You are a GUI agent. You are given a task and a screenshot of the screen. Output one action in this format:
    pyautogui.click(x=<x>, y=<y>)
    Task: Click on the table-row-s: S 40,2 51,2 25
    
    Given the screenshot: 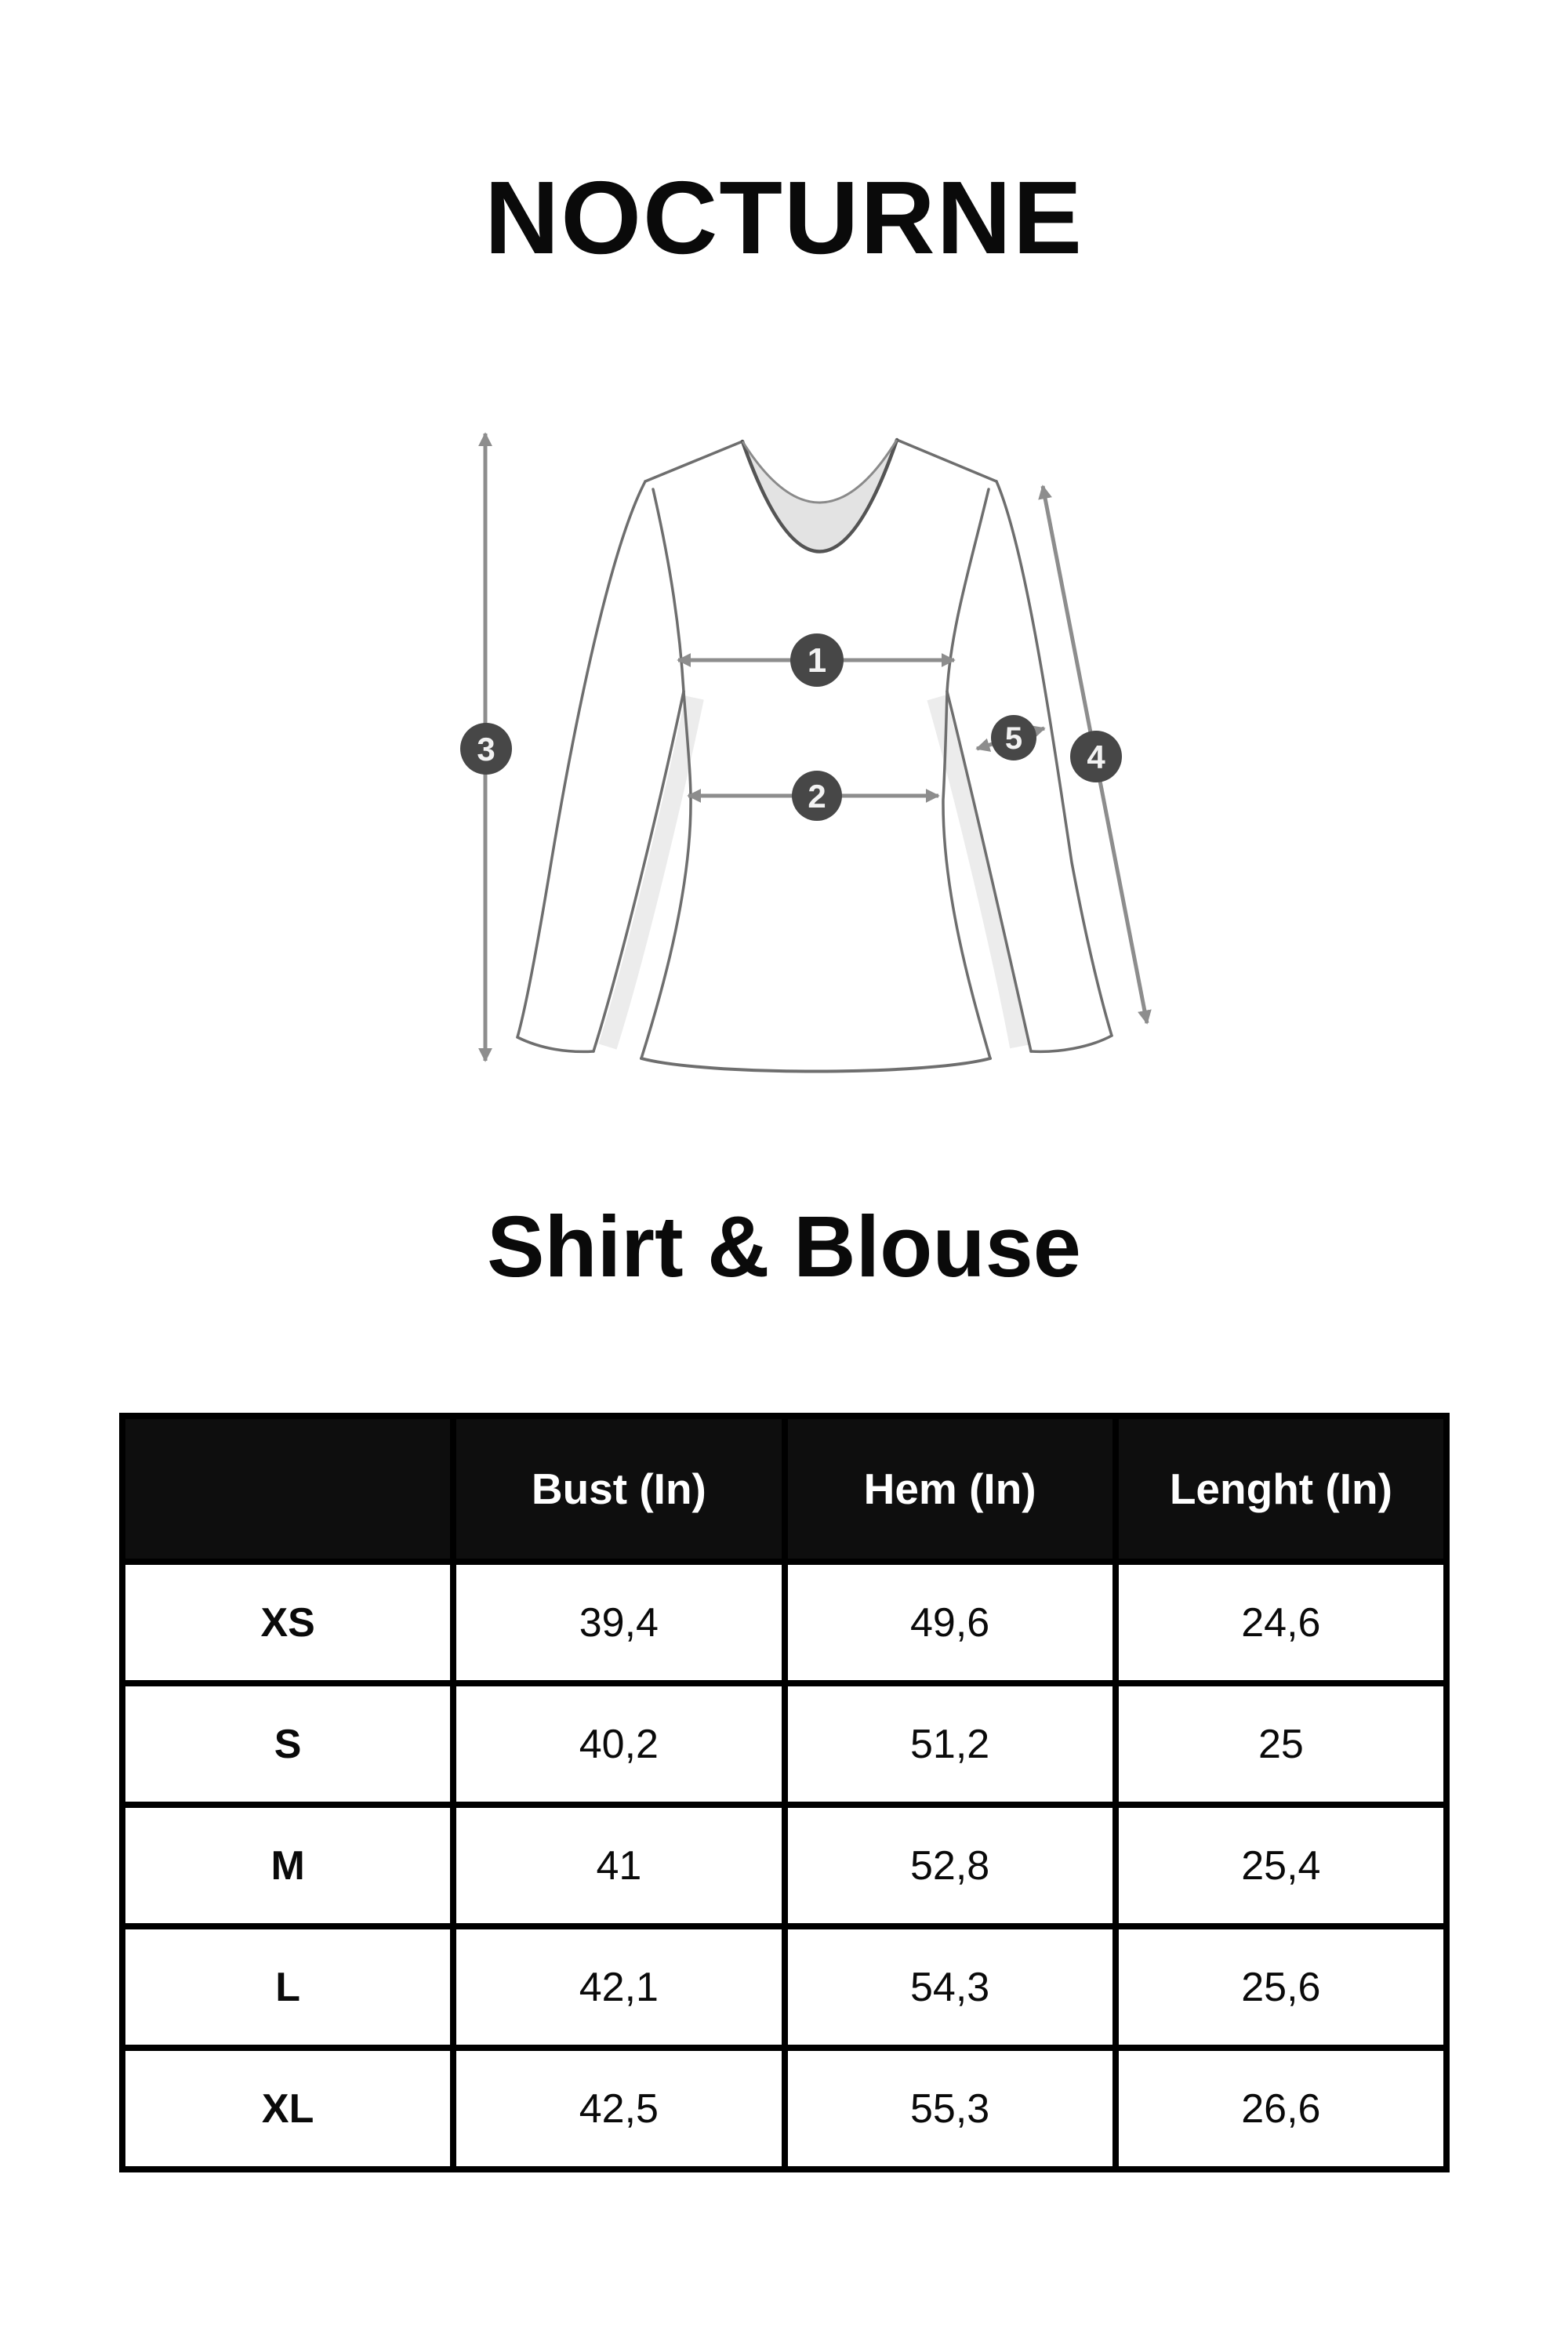 What is the action you would take?
    pyautogui.click(x=784, y=1744)
    